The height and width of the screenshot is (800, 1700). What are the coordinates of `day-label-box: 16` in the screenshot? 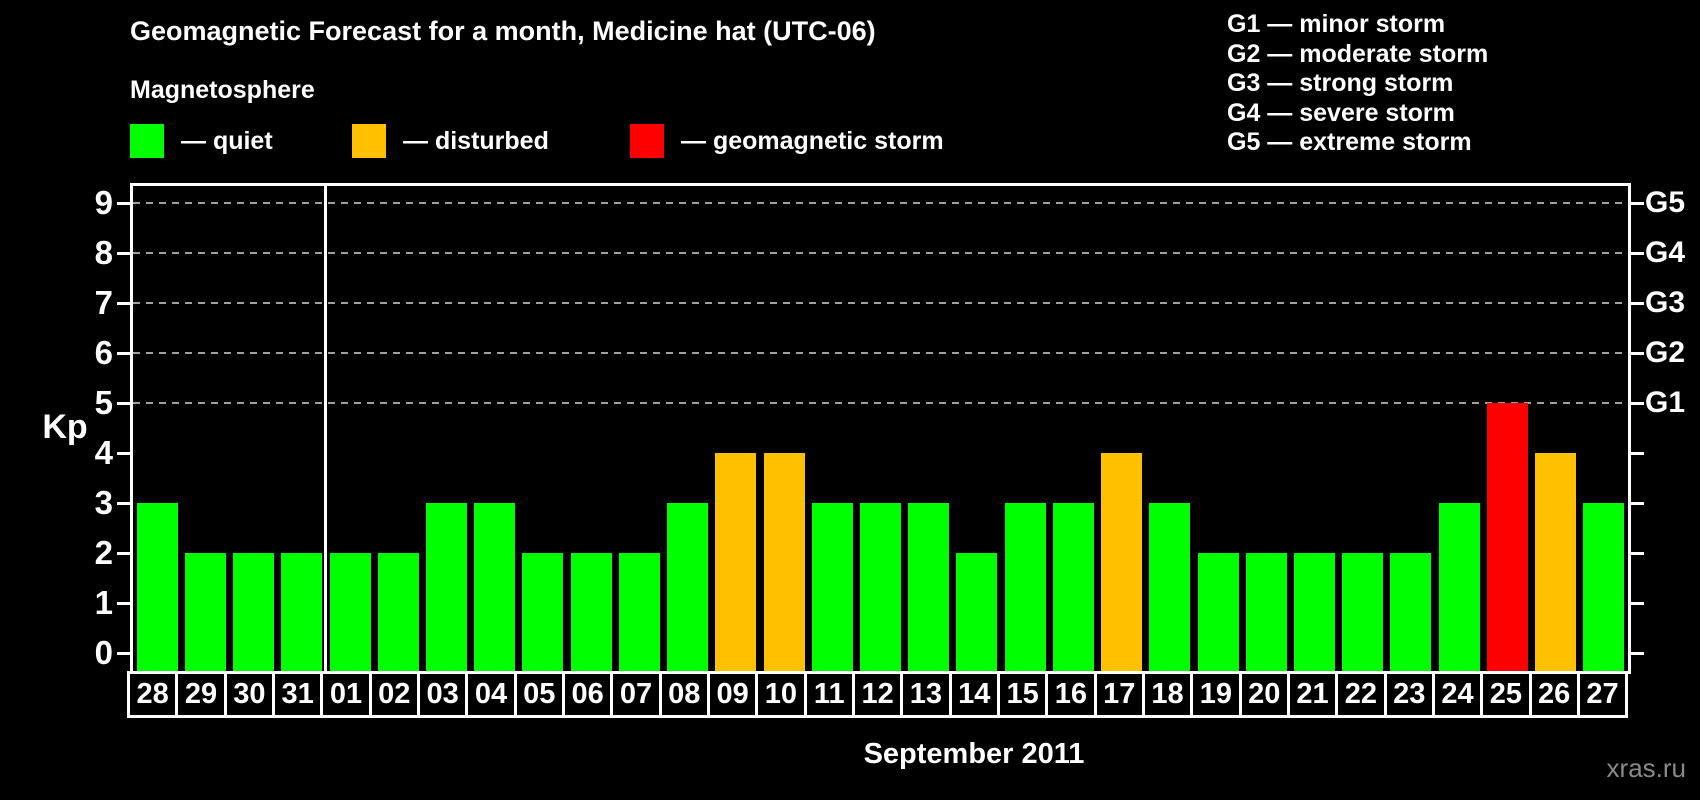 It's located at (1071, 694).